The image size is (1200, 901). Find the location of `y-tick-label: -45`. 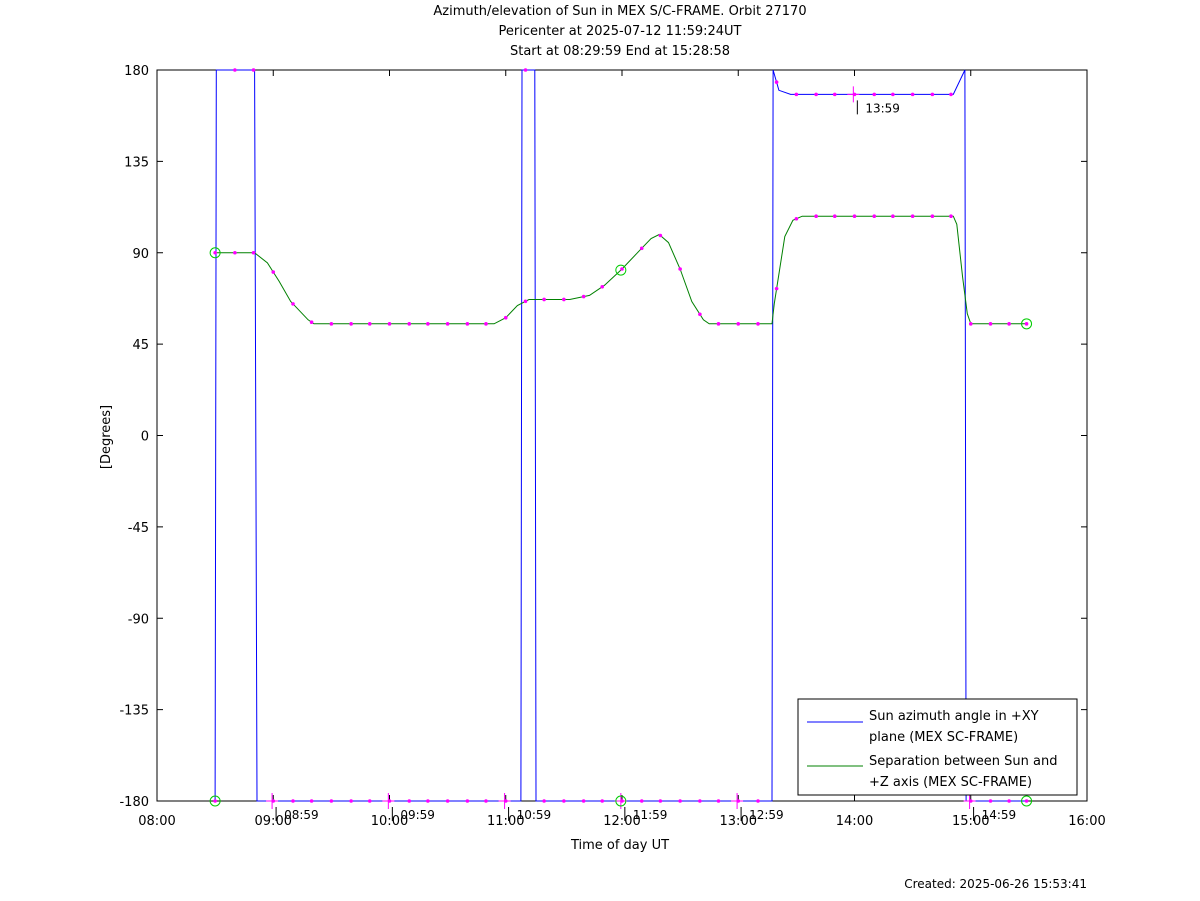

y-tick-label: -45 is located at coordinates (138, 528).